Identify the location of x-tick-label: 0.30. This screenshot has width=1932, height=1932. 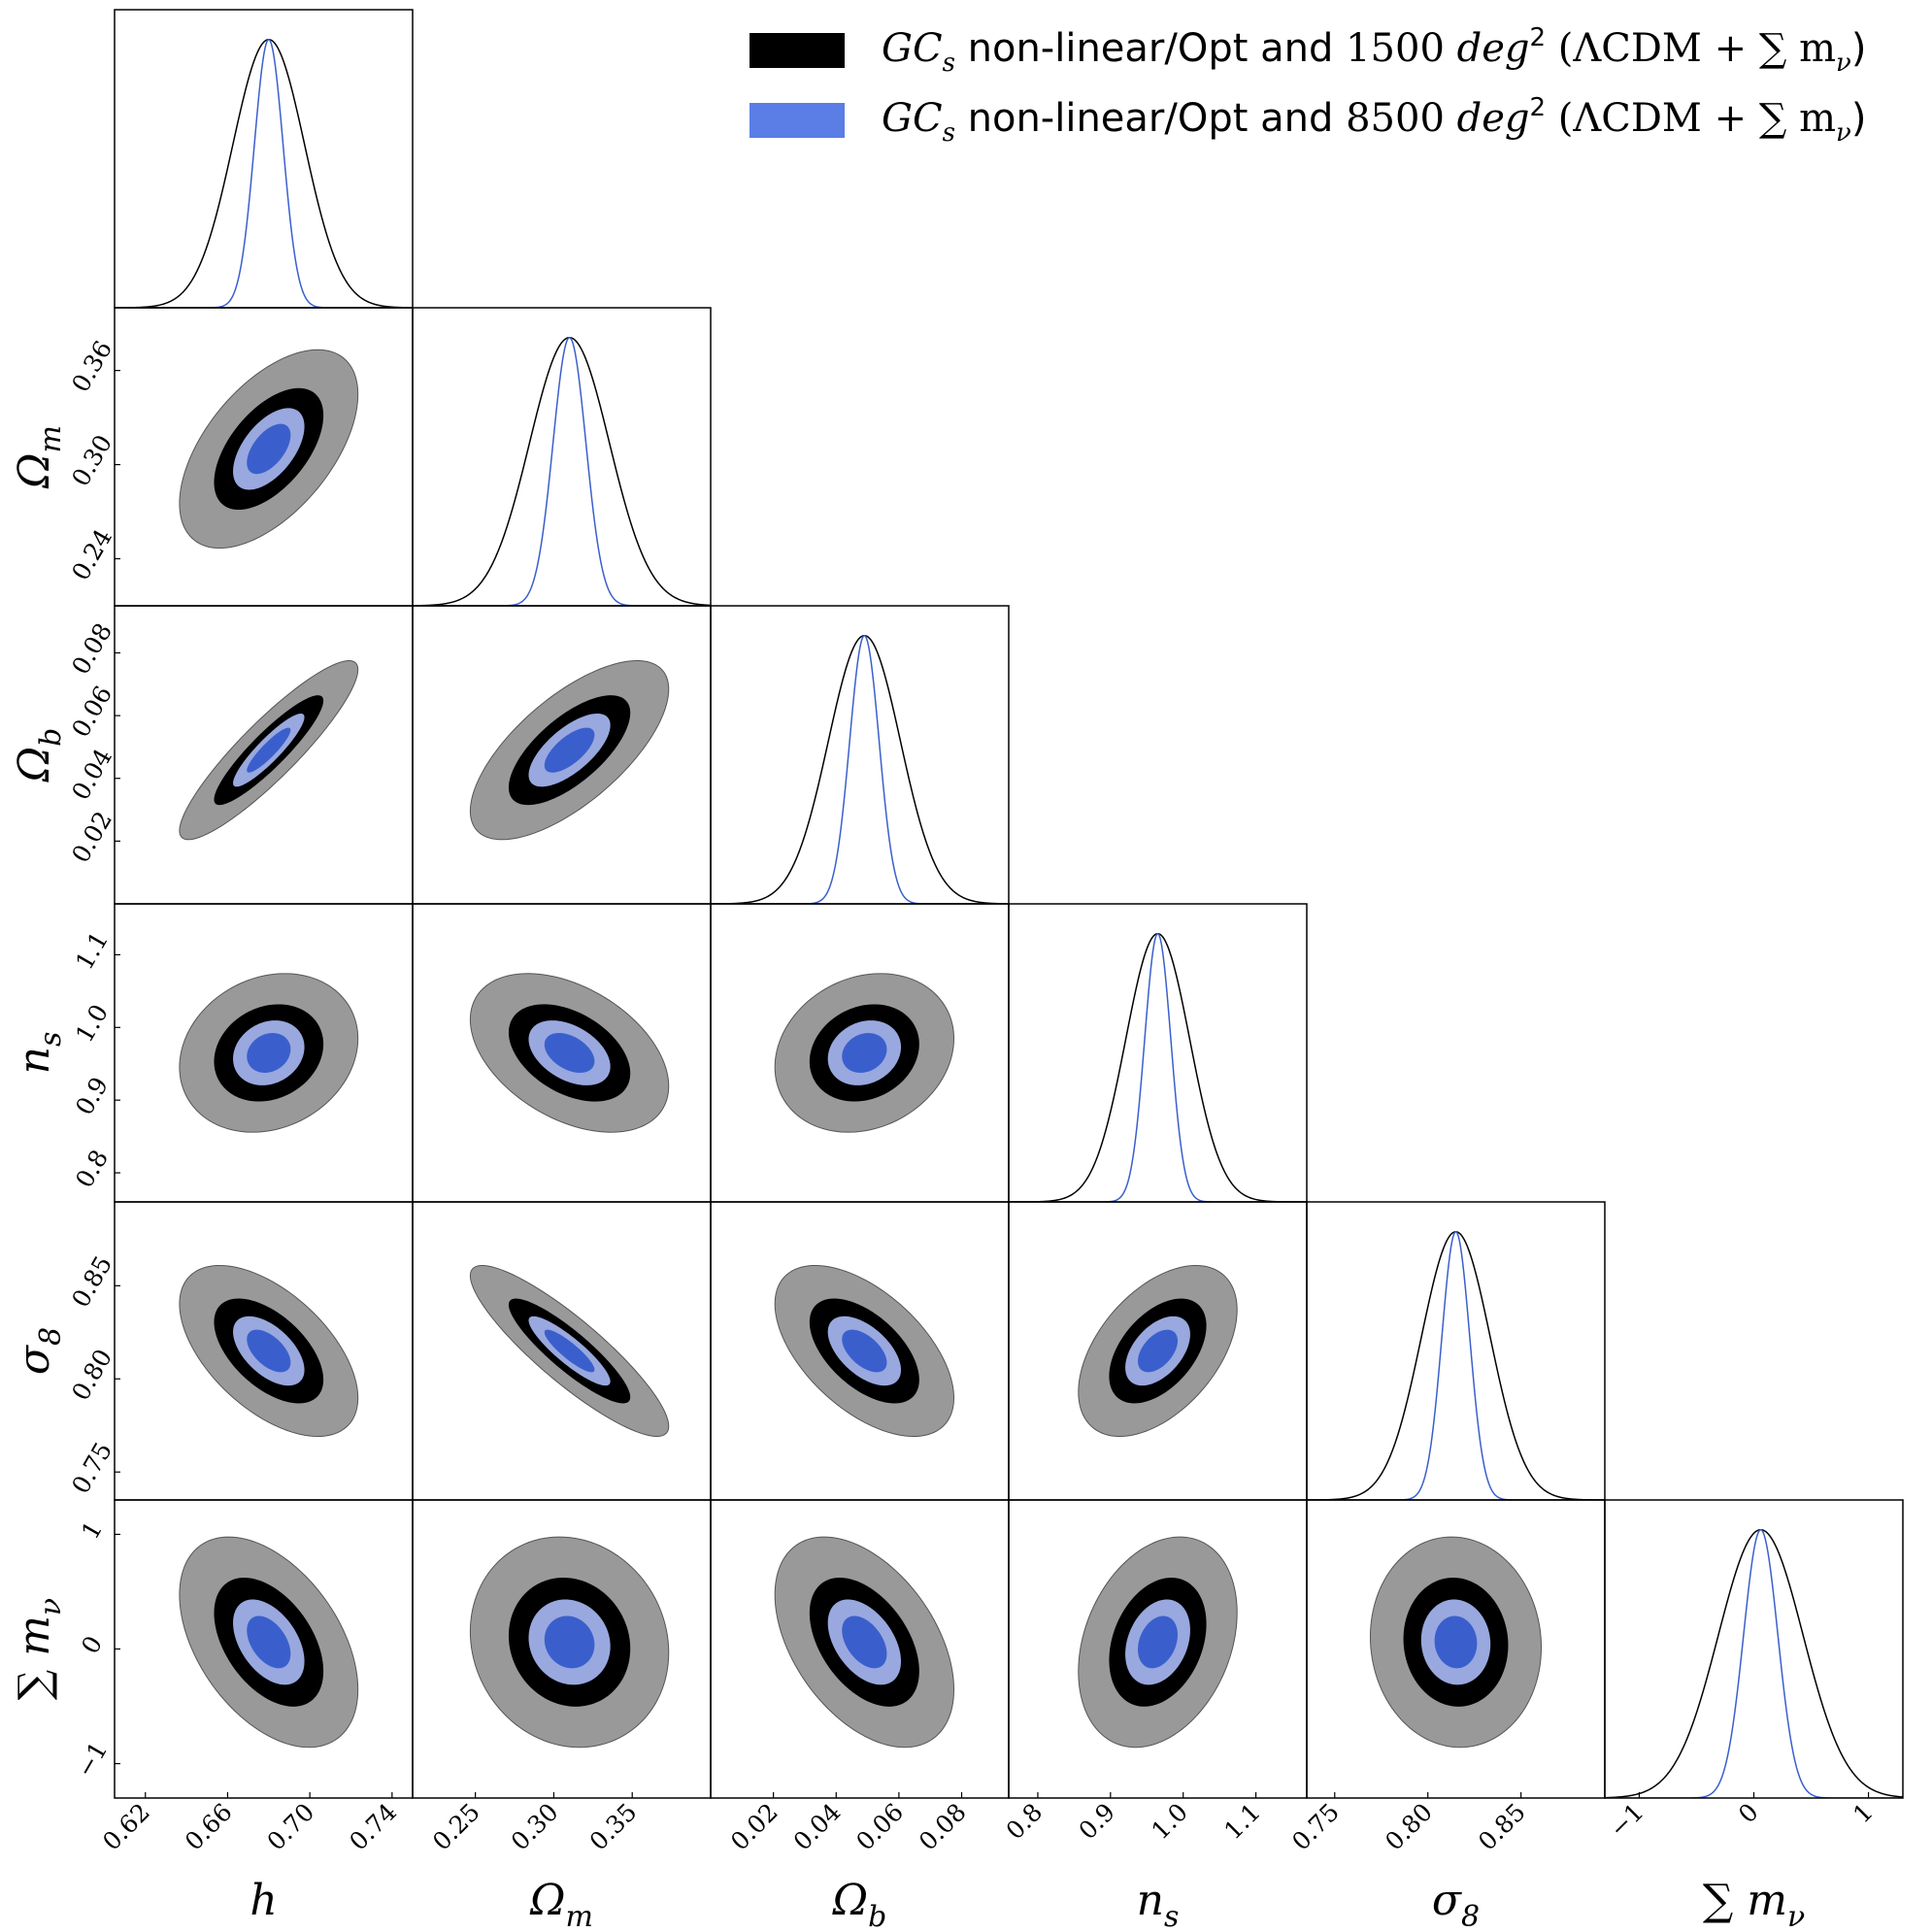
(535, 1827).